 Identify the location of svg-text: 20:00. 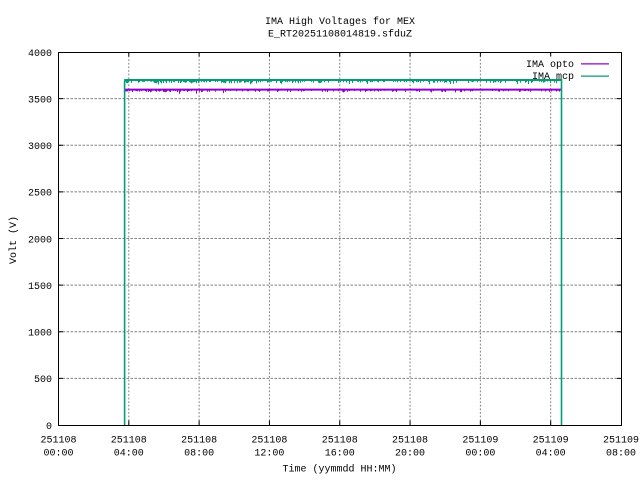
(410, 454).